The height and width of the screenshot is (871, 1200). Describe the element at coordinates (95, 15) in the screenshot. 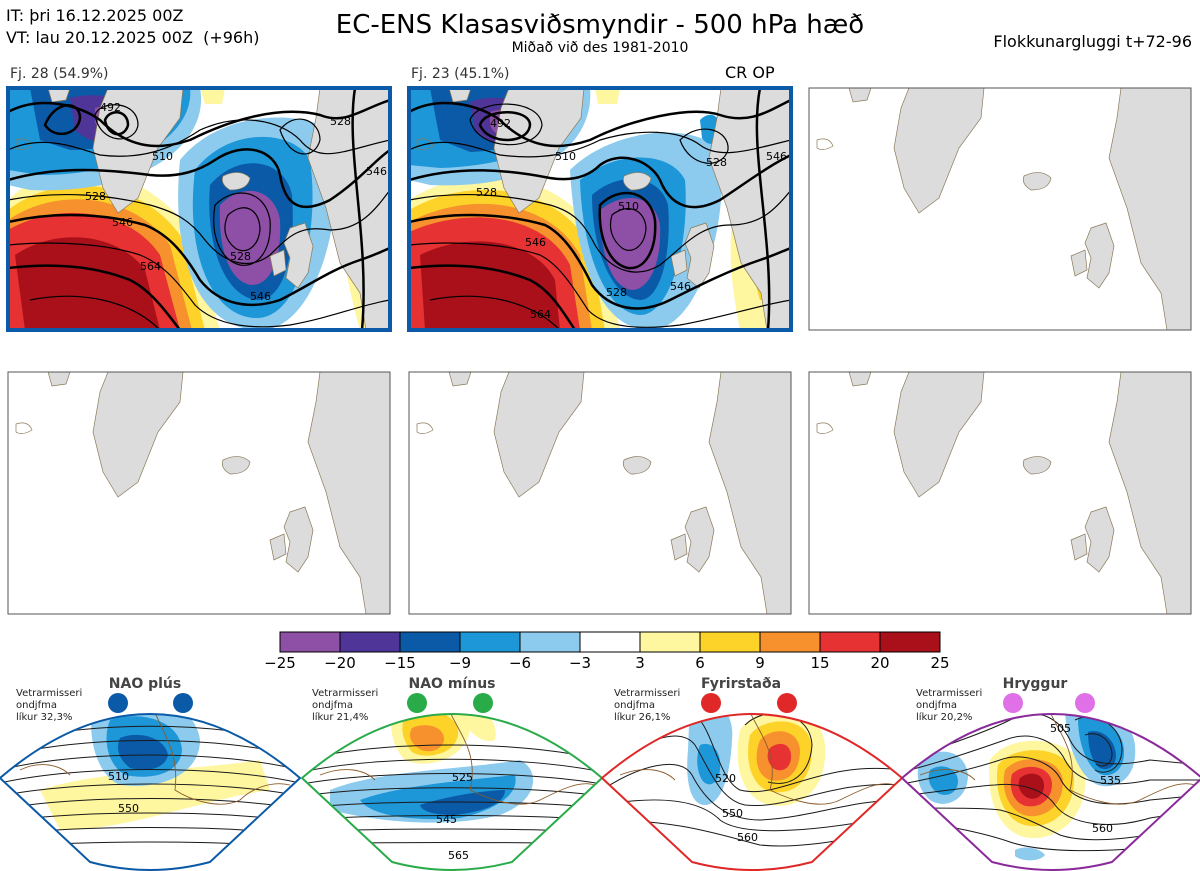

I see `it-line: IT: þri 16.12.2025 00Z` at that location.